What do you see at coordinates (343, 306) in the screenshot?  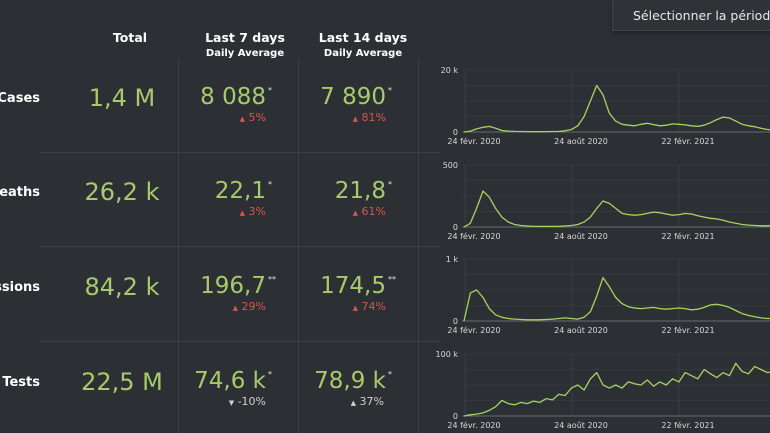 I see `avg14-change-admissions: ▲ 74%` at bounding box center [343, 306].